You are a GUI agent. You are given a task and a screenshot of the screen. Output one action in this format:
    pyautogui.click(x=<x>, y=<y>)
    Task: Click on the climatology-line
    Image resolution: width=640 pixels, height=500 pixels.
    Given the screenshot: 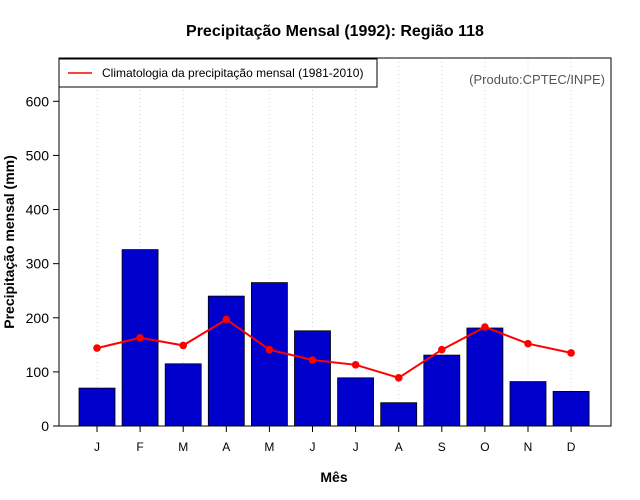 What is the action you would take?
    pyautogui.click(x=334, y=348)
    